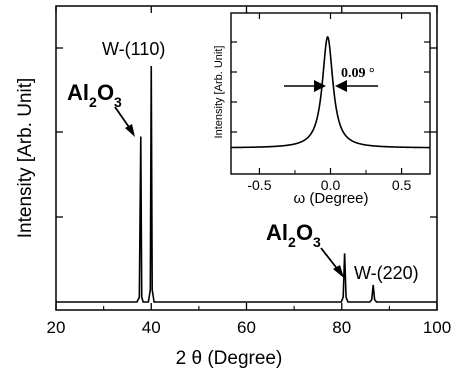  I want to click on al2o3-label-2: Al 2 O 3, so click(293, 235).